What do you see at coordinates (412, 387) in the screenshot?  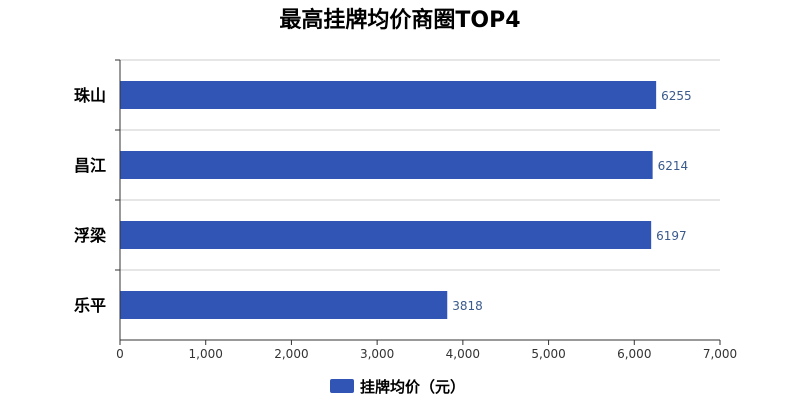 I see `legend-label: 挂牌均价（元）` at bounding box center [412, 387].